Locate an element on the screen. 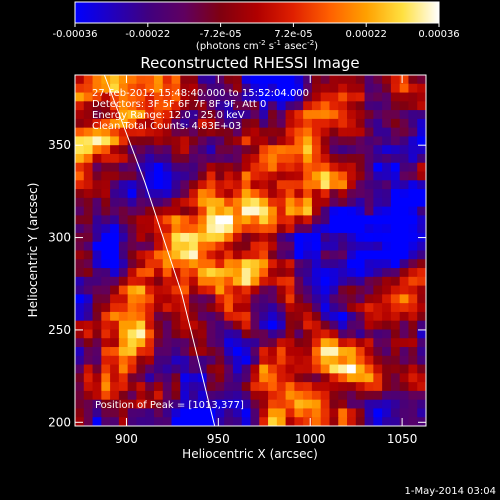  x-tick-label: 900 is located at coordinates (126, 439).